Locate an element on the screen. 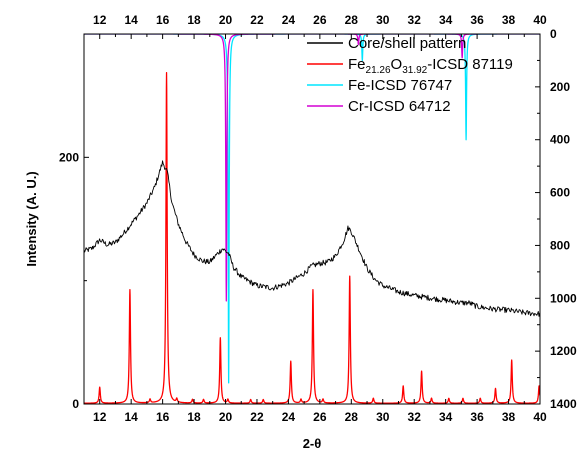 The width and height of the screenshot is (584, 455). y-right-tick-label: 400 is located at coordinates (560, 140).